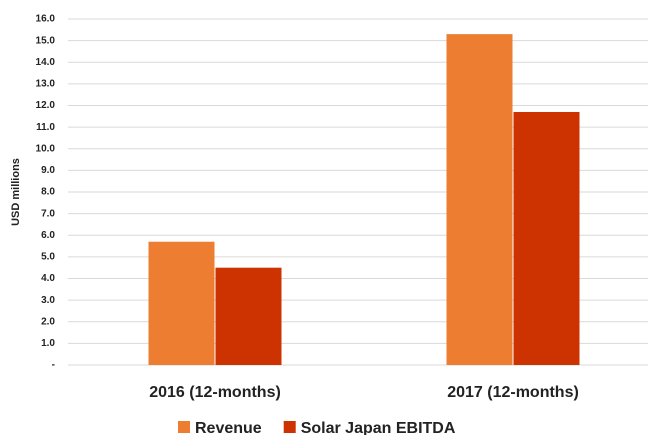 This screenshot has width=657, height=435. I want to click on y-tick-label: 6.0, so click(48, 235).